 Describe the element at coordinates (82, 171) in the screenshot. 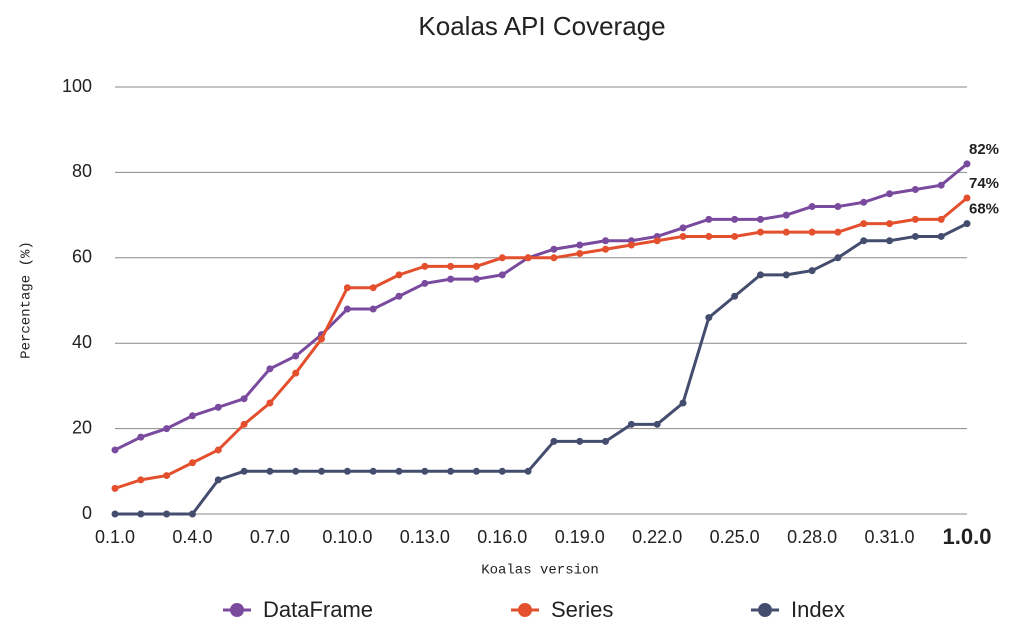

I see `y-tick-label: 80` at that location.